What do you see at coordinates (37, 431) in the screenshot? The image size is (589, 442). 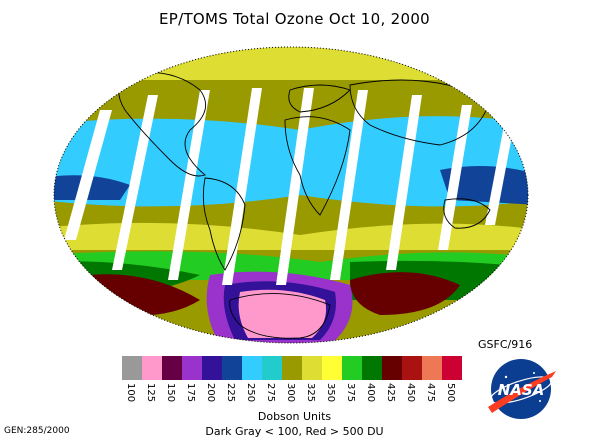 I see `generation-id: GEN:285/2000` at bounding box center [37, 431].